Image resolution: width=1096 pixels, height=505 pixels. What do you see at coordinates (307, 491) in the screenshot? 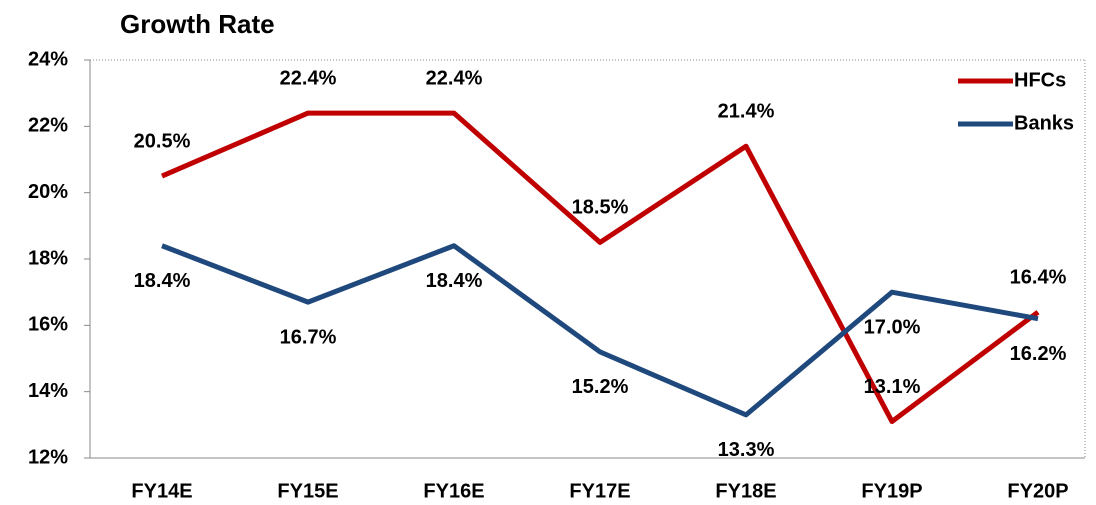
I see `x-tick-label: FY15E` at bounding box center [307, 491].